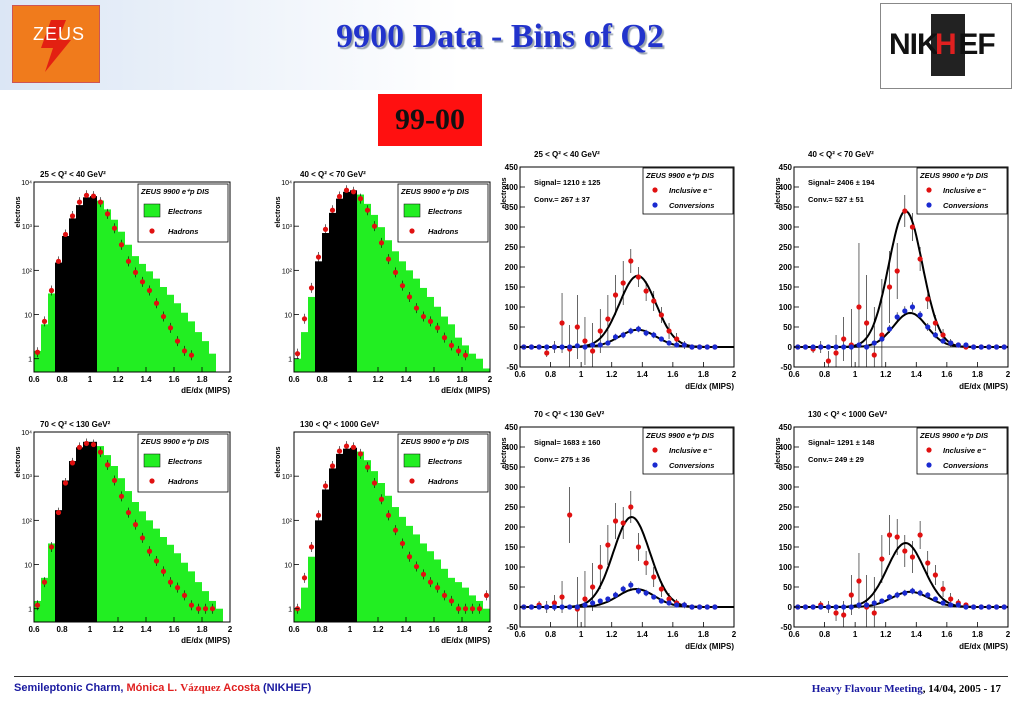 This screenshot has height=708, width=1023. What do you see at coordinates (786, 507) in the screenshot?
I see `y-tick-label: 250` at bounding box center [786, 507].